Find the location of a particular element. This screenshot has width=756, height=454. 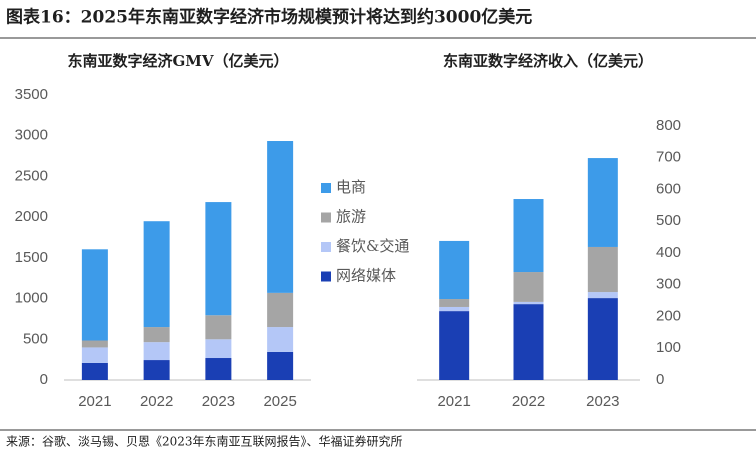

y-tick-label: 3500 is located at coordinates (31, 94).